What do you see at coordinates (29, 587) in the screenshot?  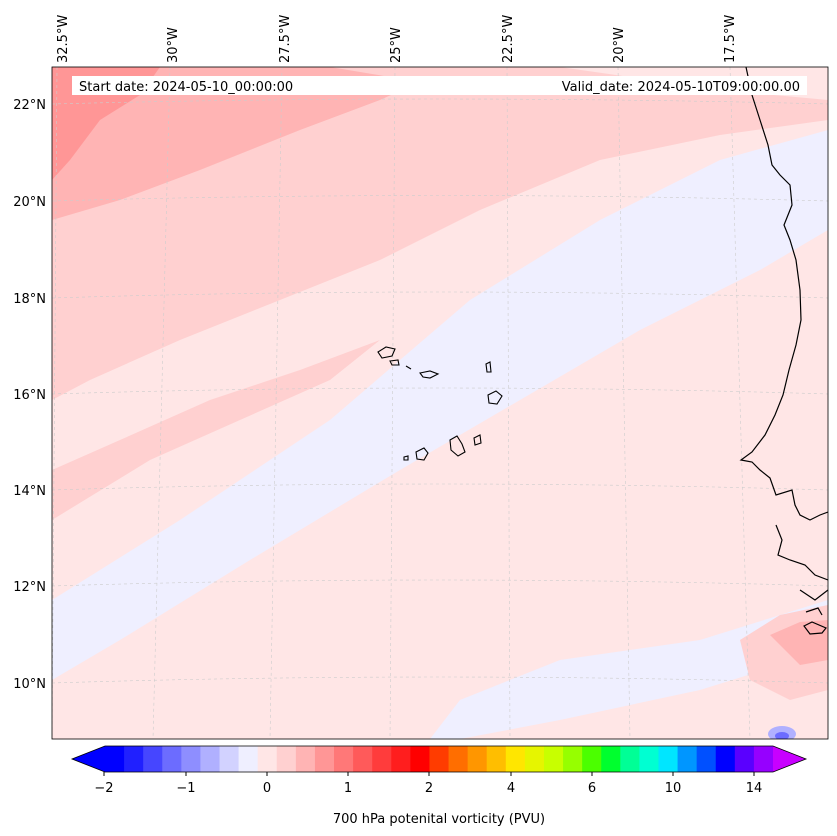 I see `lat-label-12n: 12°N` at bounding box center [29, 587].